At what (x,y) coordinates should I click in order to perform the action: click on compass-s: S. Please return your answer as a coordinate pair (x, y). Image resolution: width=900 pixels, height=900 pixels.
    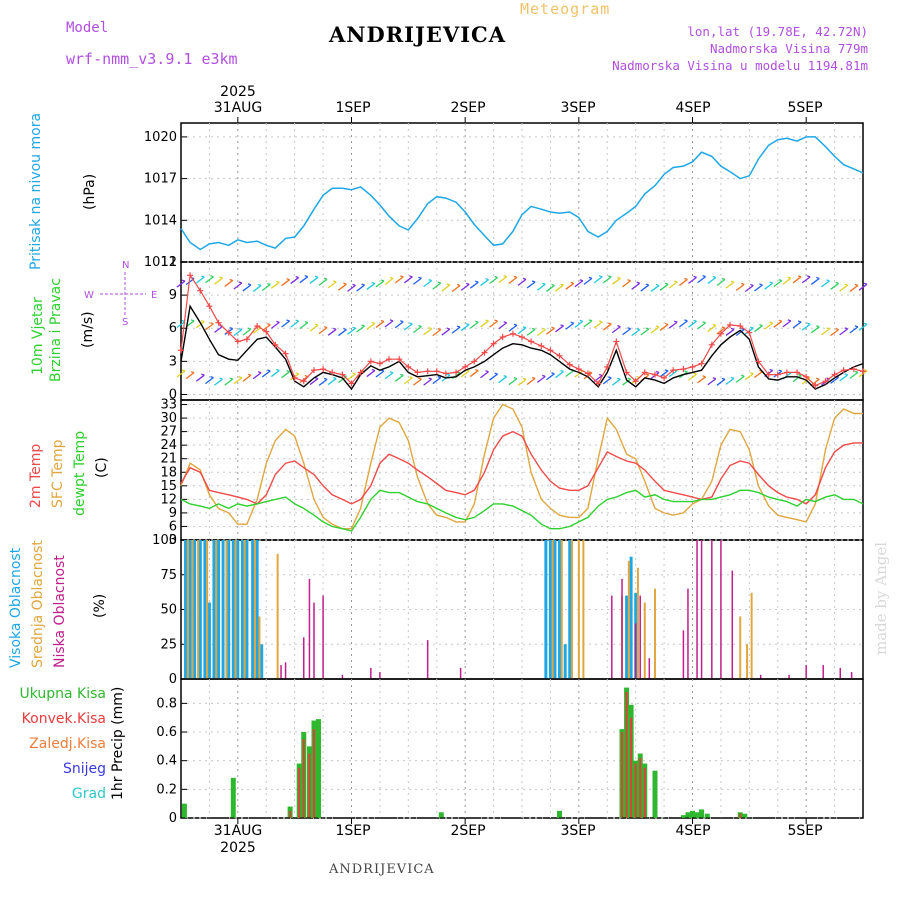
    Looking at the image, I should click on (125, 322).